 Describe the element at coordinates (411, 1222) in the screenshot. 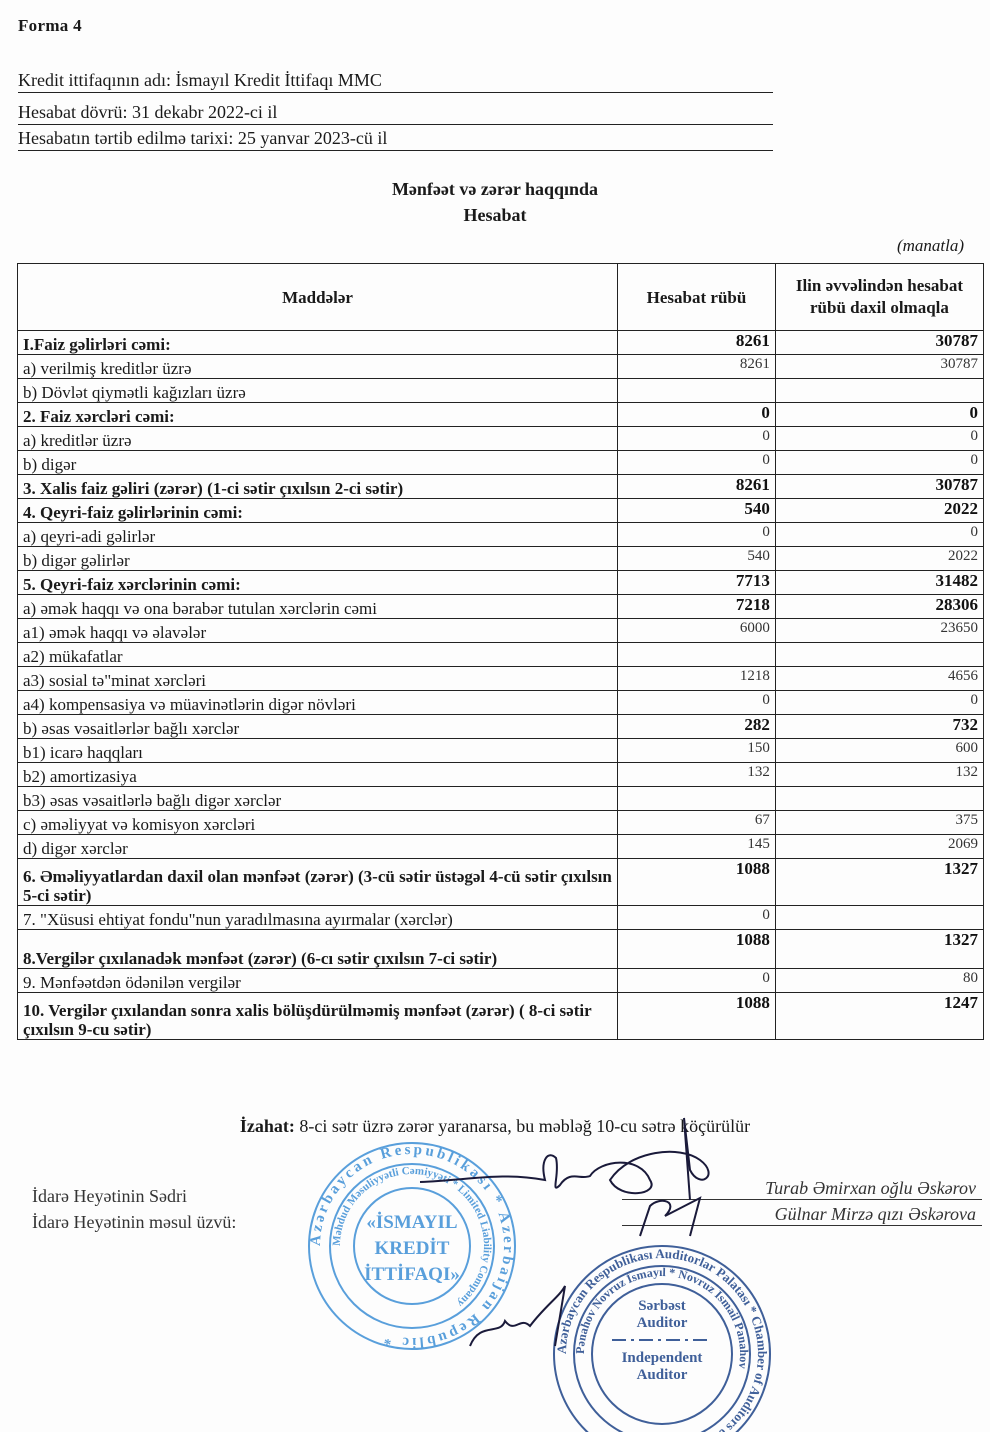

I see `svg-text: «İSMAYIL` at that location.